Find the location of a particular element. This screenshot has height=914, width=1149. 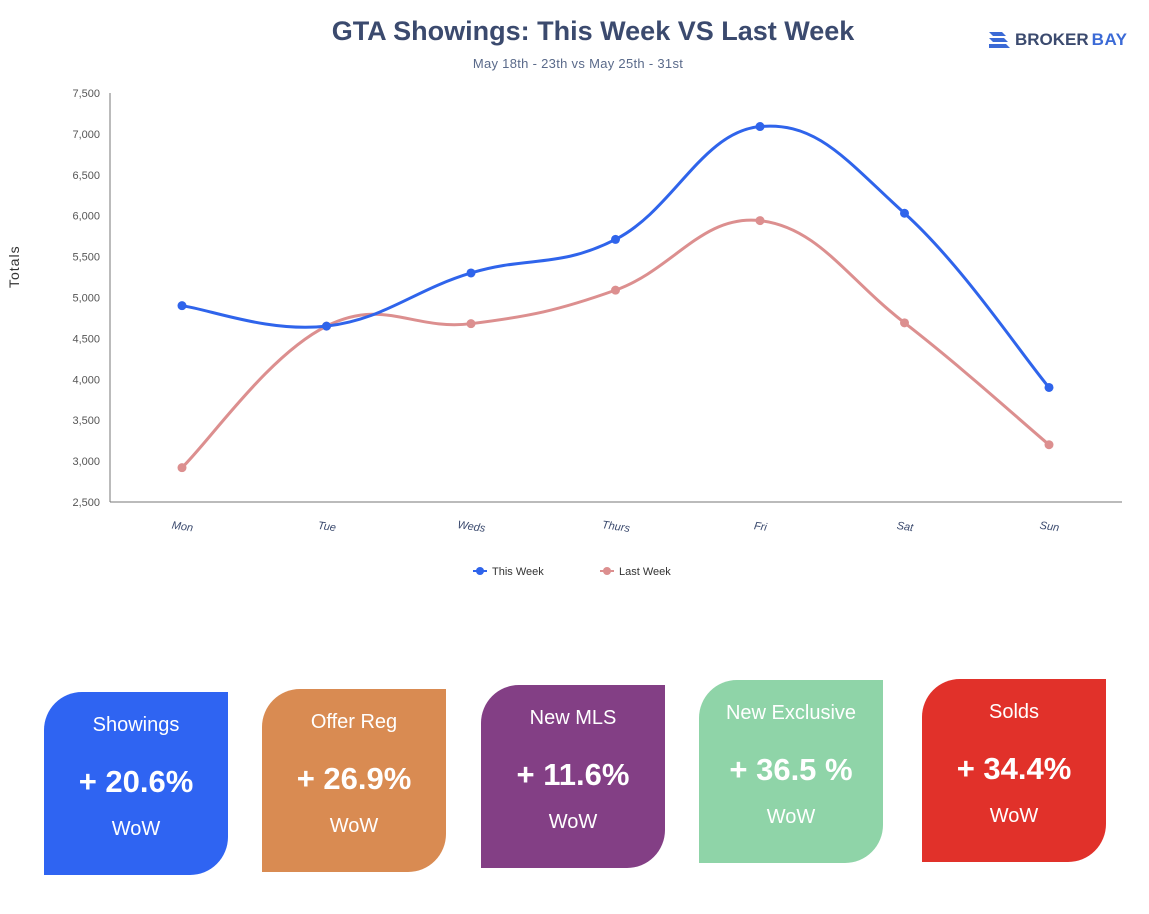

y-tick-label: 6,000 is located at coordinates (86, 217).